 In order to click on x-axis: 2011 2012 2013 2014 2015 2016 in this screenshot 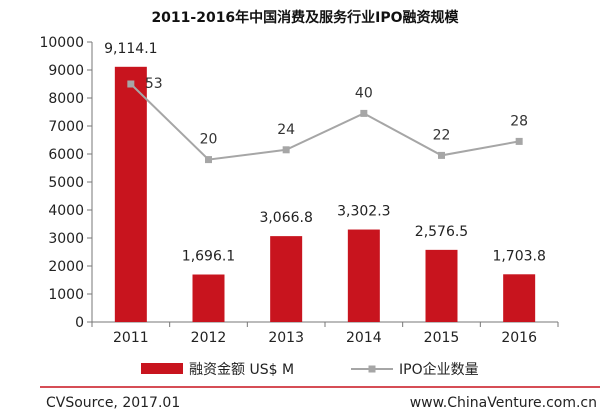, I will do `click(325, 333)`.